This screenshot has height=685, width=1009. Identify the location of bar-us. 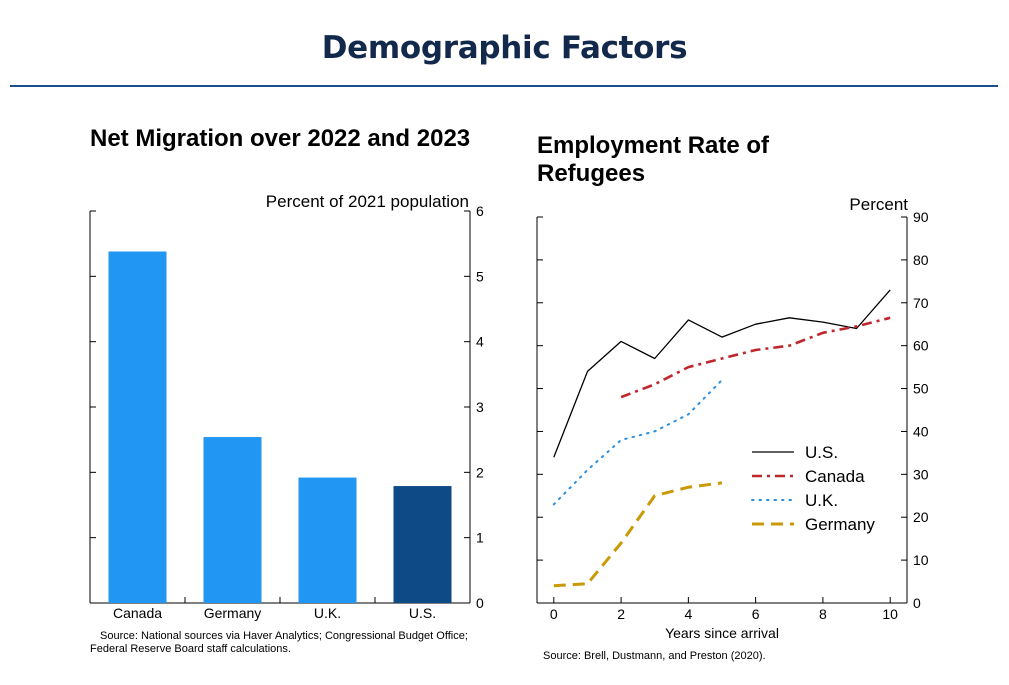
(422, 544).